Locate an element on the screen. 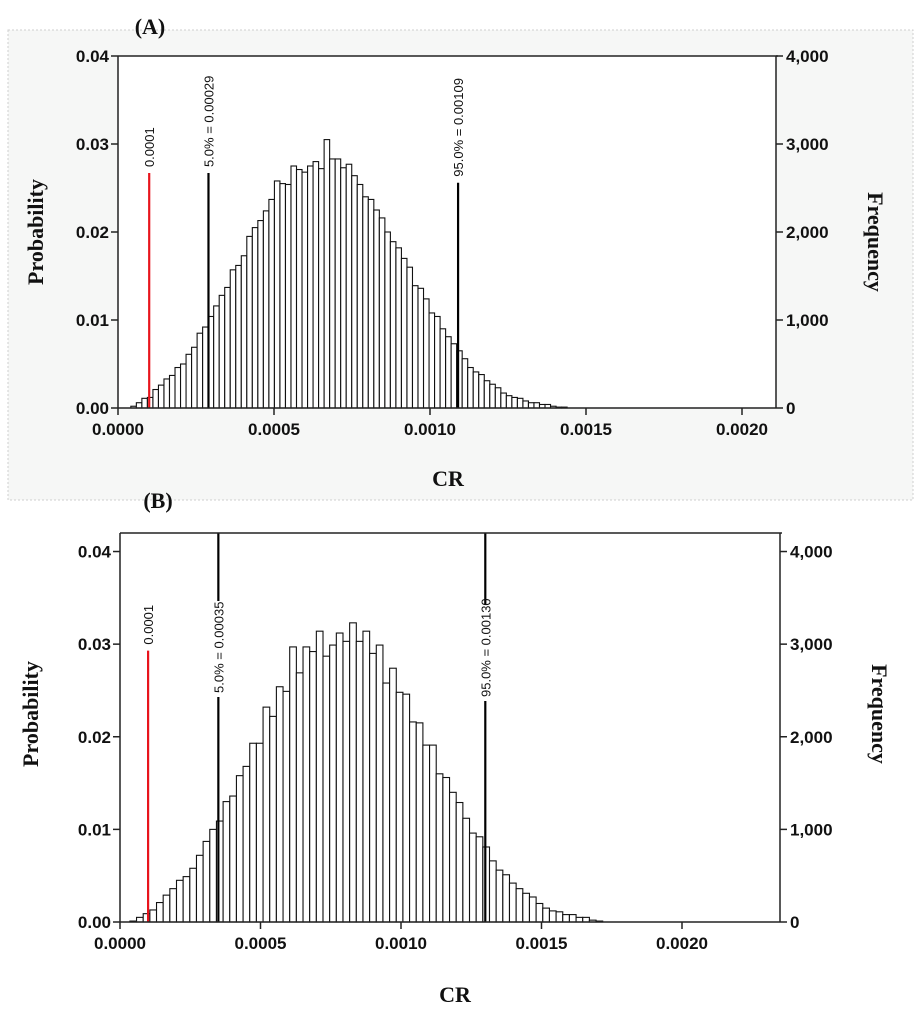 The height and width of the screenshot is (1024, 915). panel-label: (B) is located at coordinates (157, 500).